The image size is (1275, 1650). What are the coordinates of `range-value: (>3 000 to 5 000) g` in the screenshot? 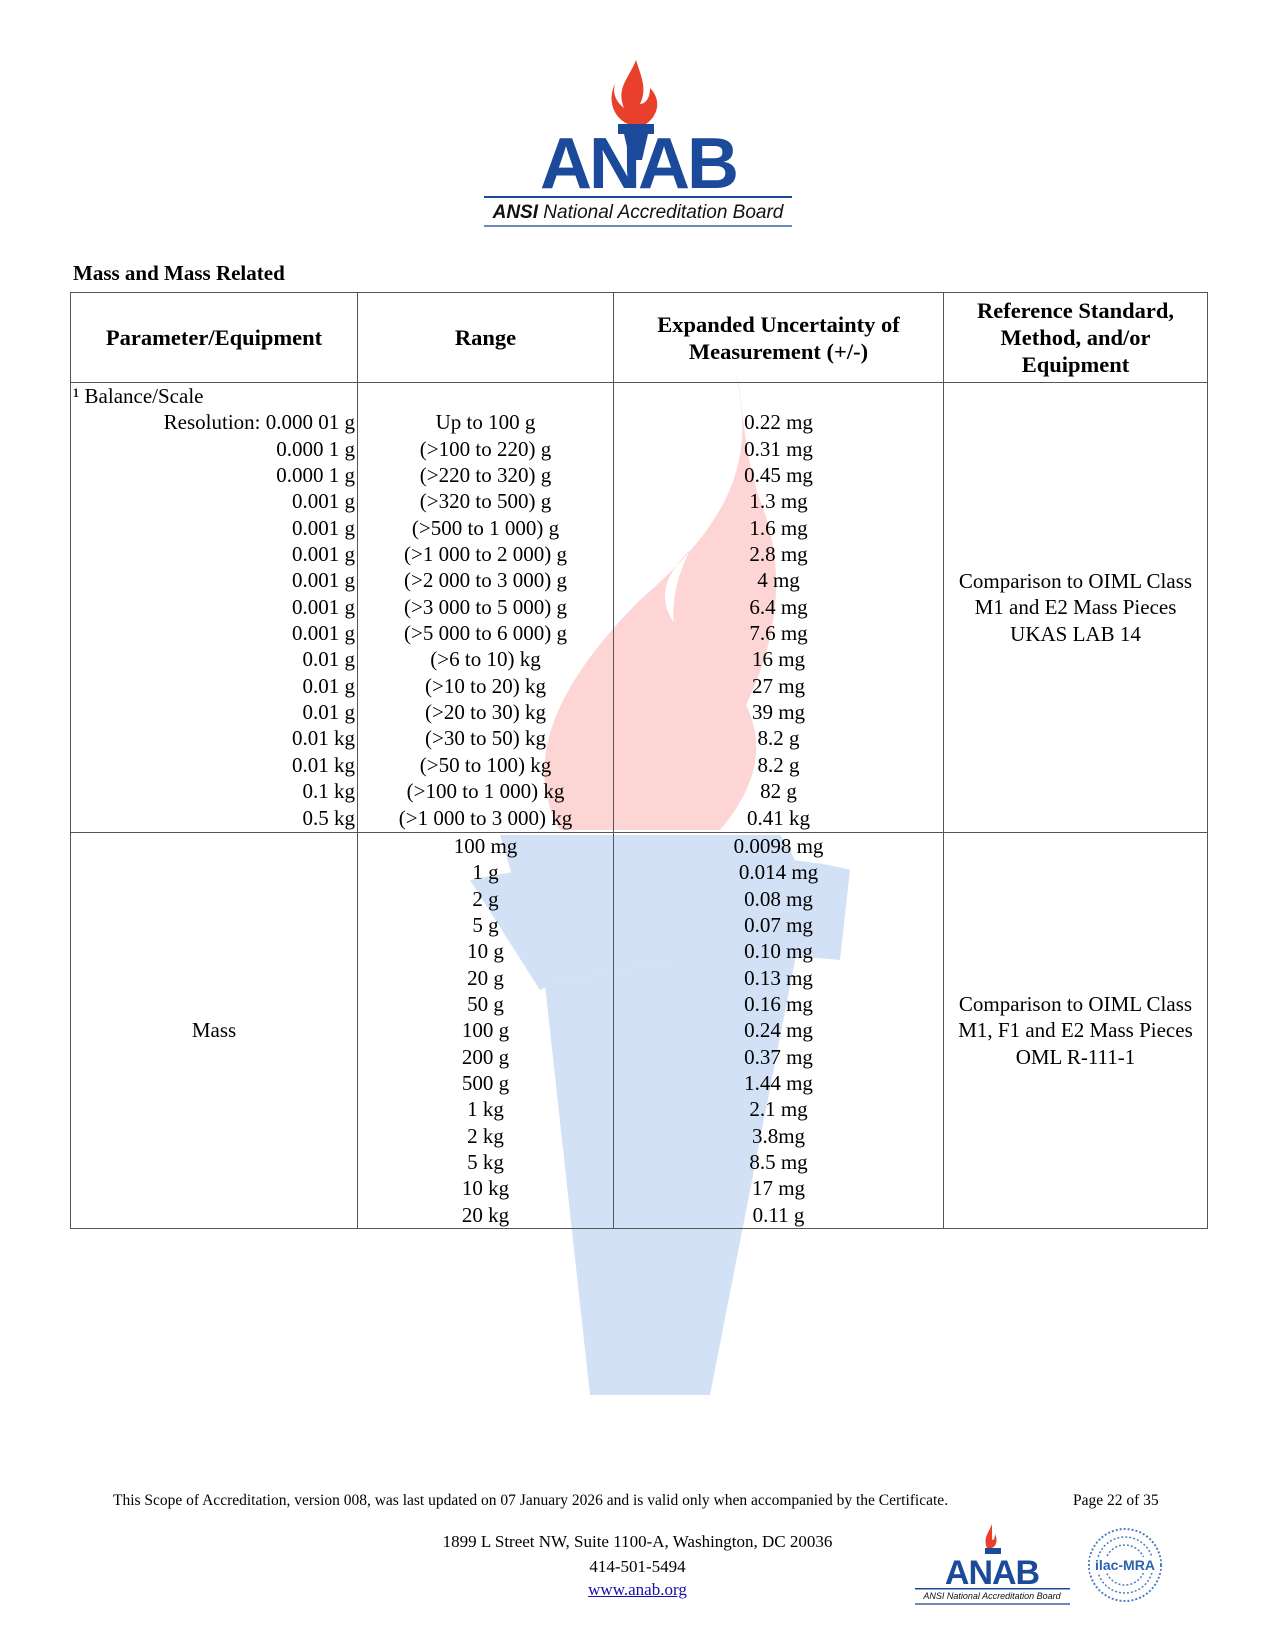 It's located at (485, 606).